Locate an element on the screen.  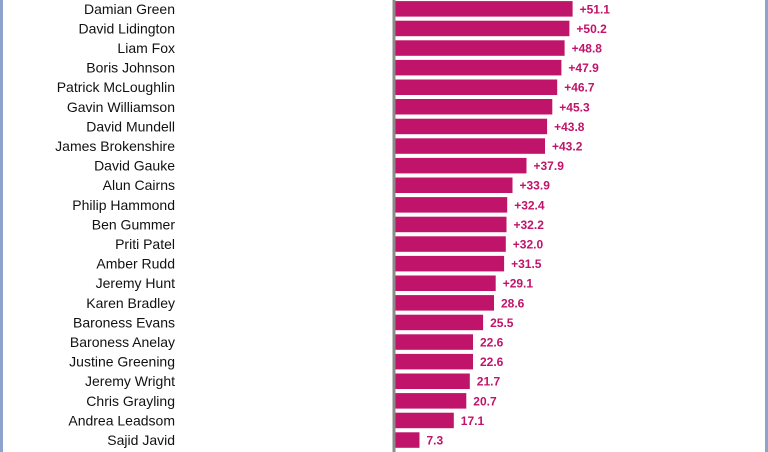
value-label: 25.5 is located at coordinates (502, 323).